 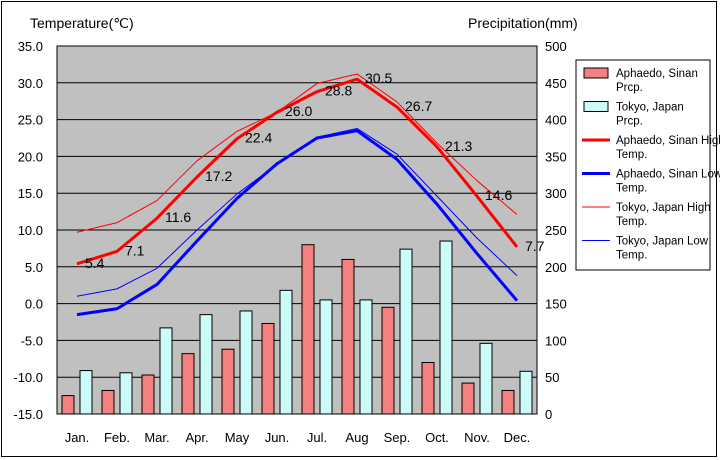 I want to click on x-tick-label: Jun., so click(x=277, y=437).